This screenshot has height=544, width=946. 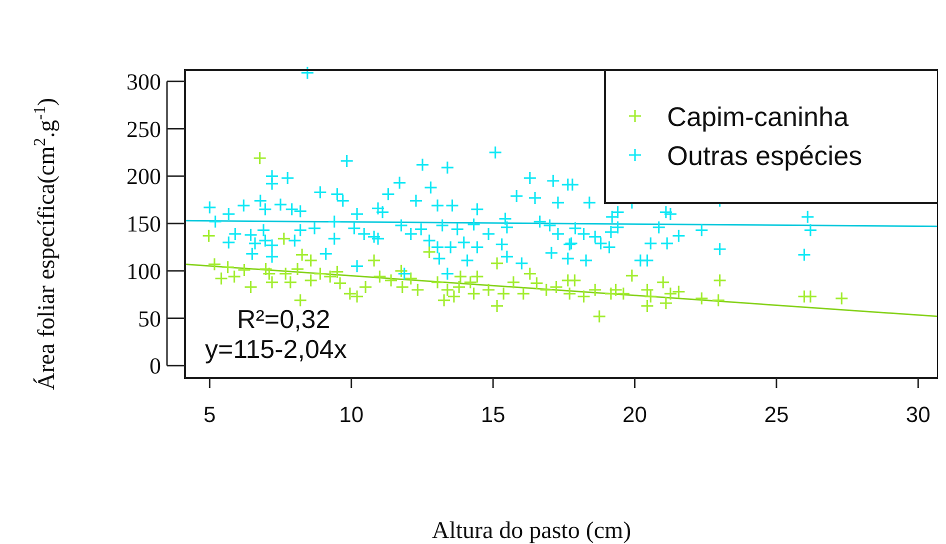 What do you see at coordinates (210, 414) in the screenshot?
I see `x-tick-label: 5` at bounding box center [210, 414].